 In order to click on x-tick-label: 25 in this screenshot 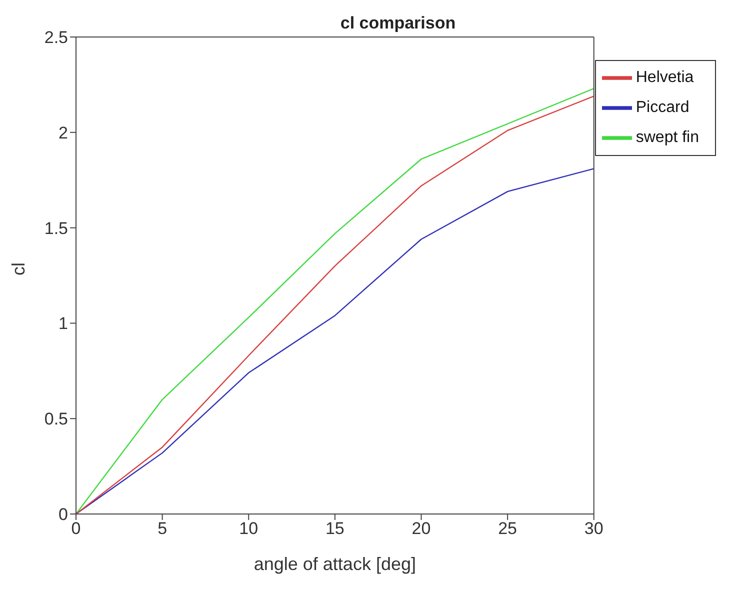, I will do `click(508, 528)`.